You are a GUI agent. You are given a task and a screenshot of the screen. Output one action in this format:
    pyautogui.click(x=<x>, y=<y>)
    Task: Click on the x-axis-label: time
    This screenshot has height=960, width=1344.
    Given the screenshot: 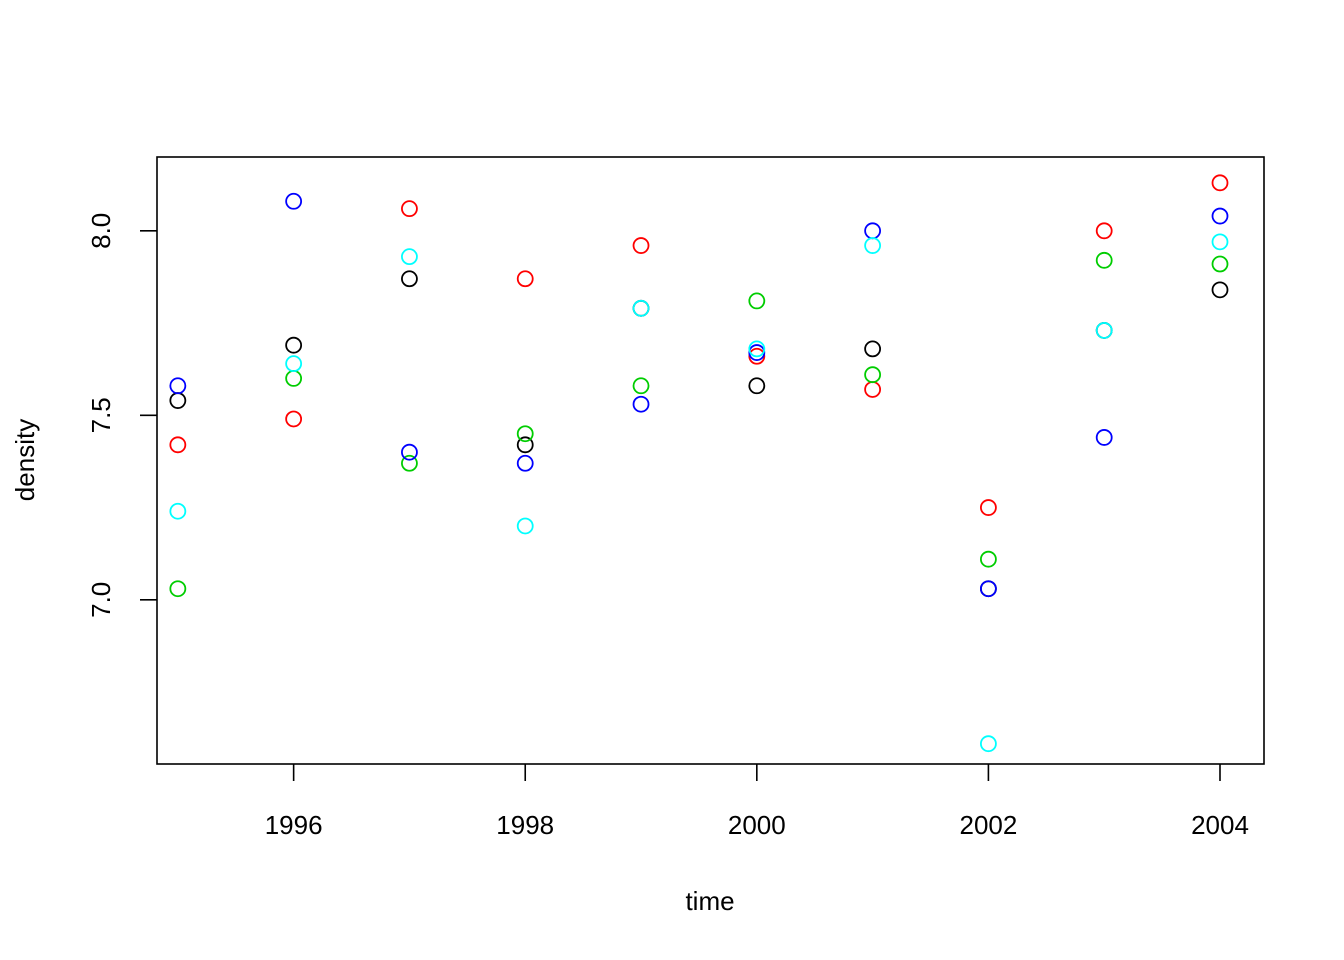 What is the action you would take?
    pyautogui.click(x=709, y=901)
    